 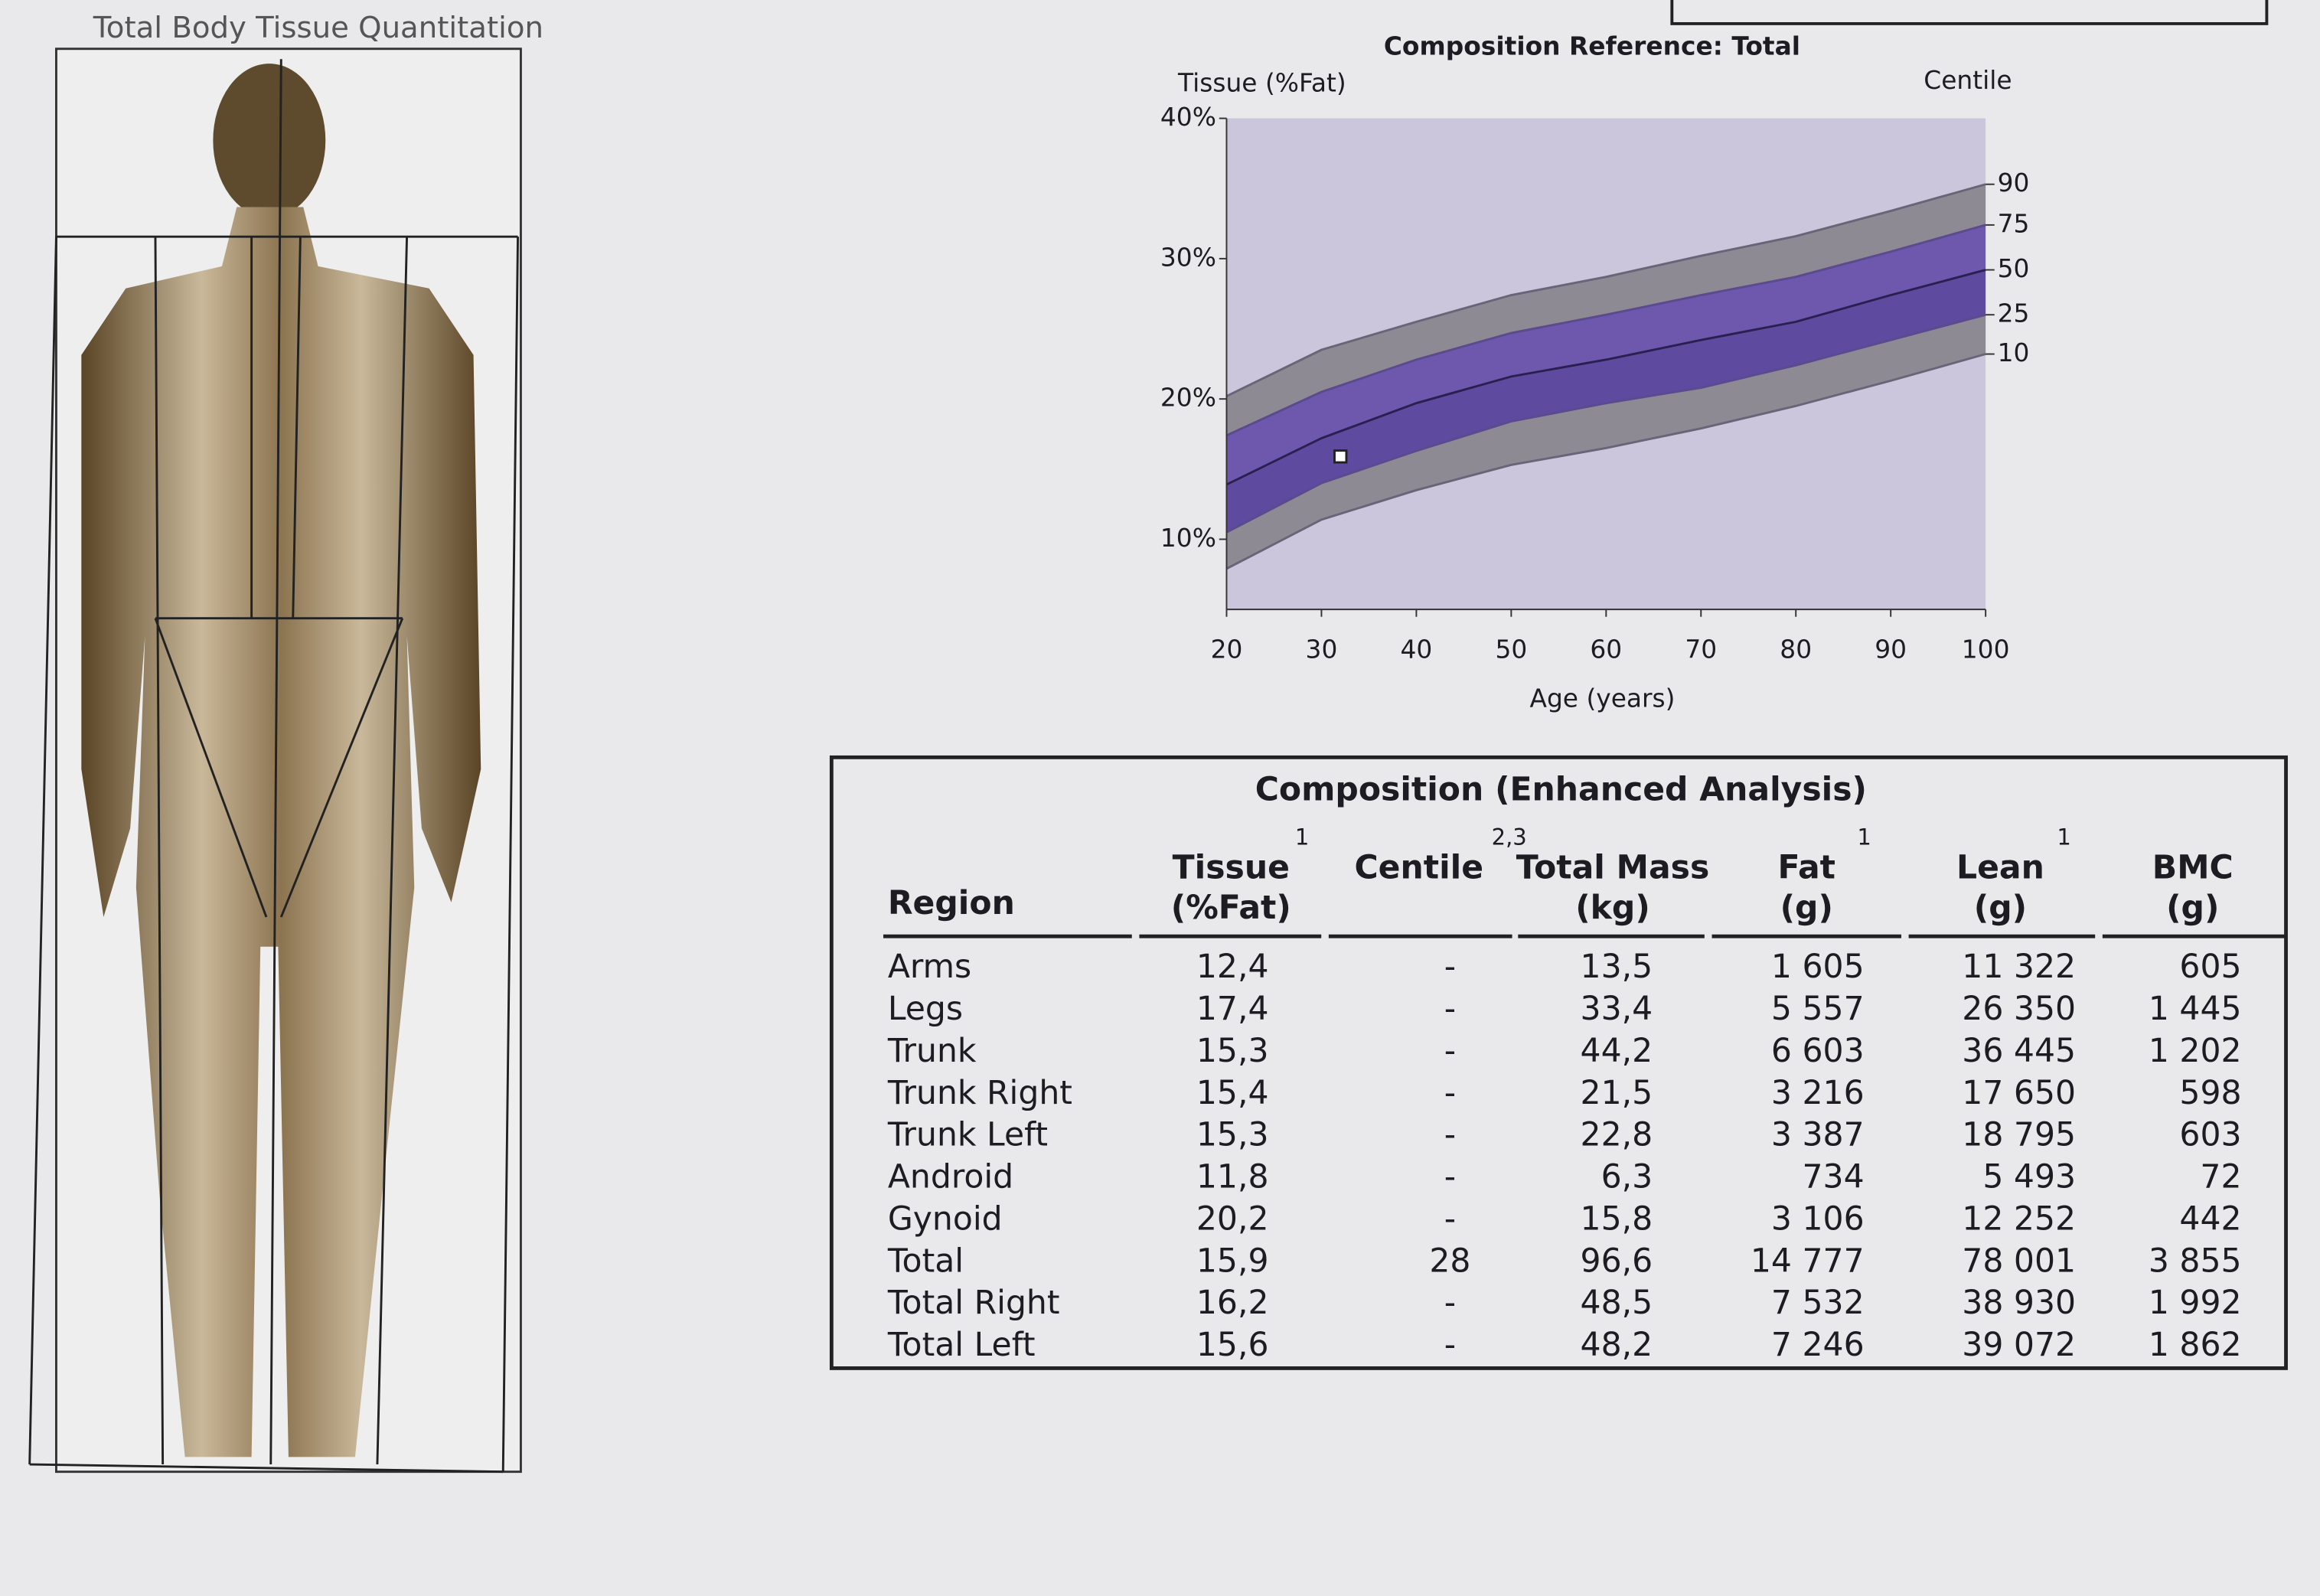 I want to click on patient-marker, so click(x=1340, y=456).